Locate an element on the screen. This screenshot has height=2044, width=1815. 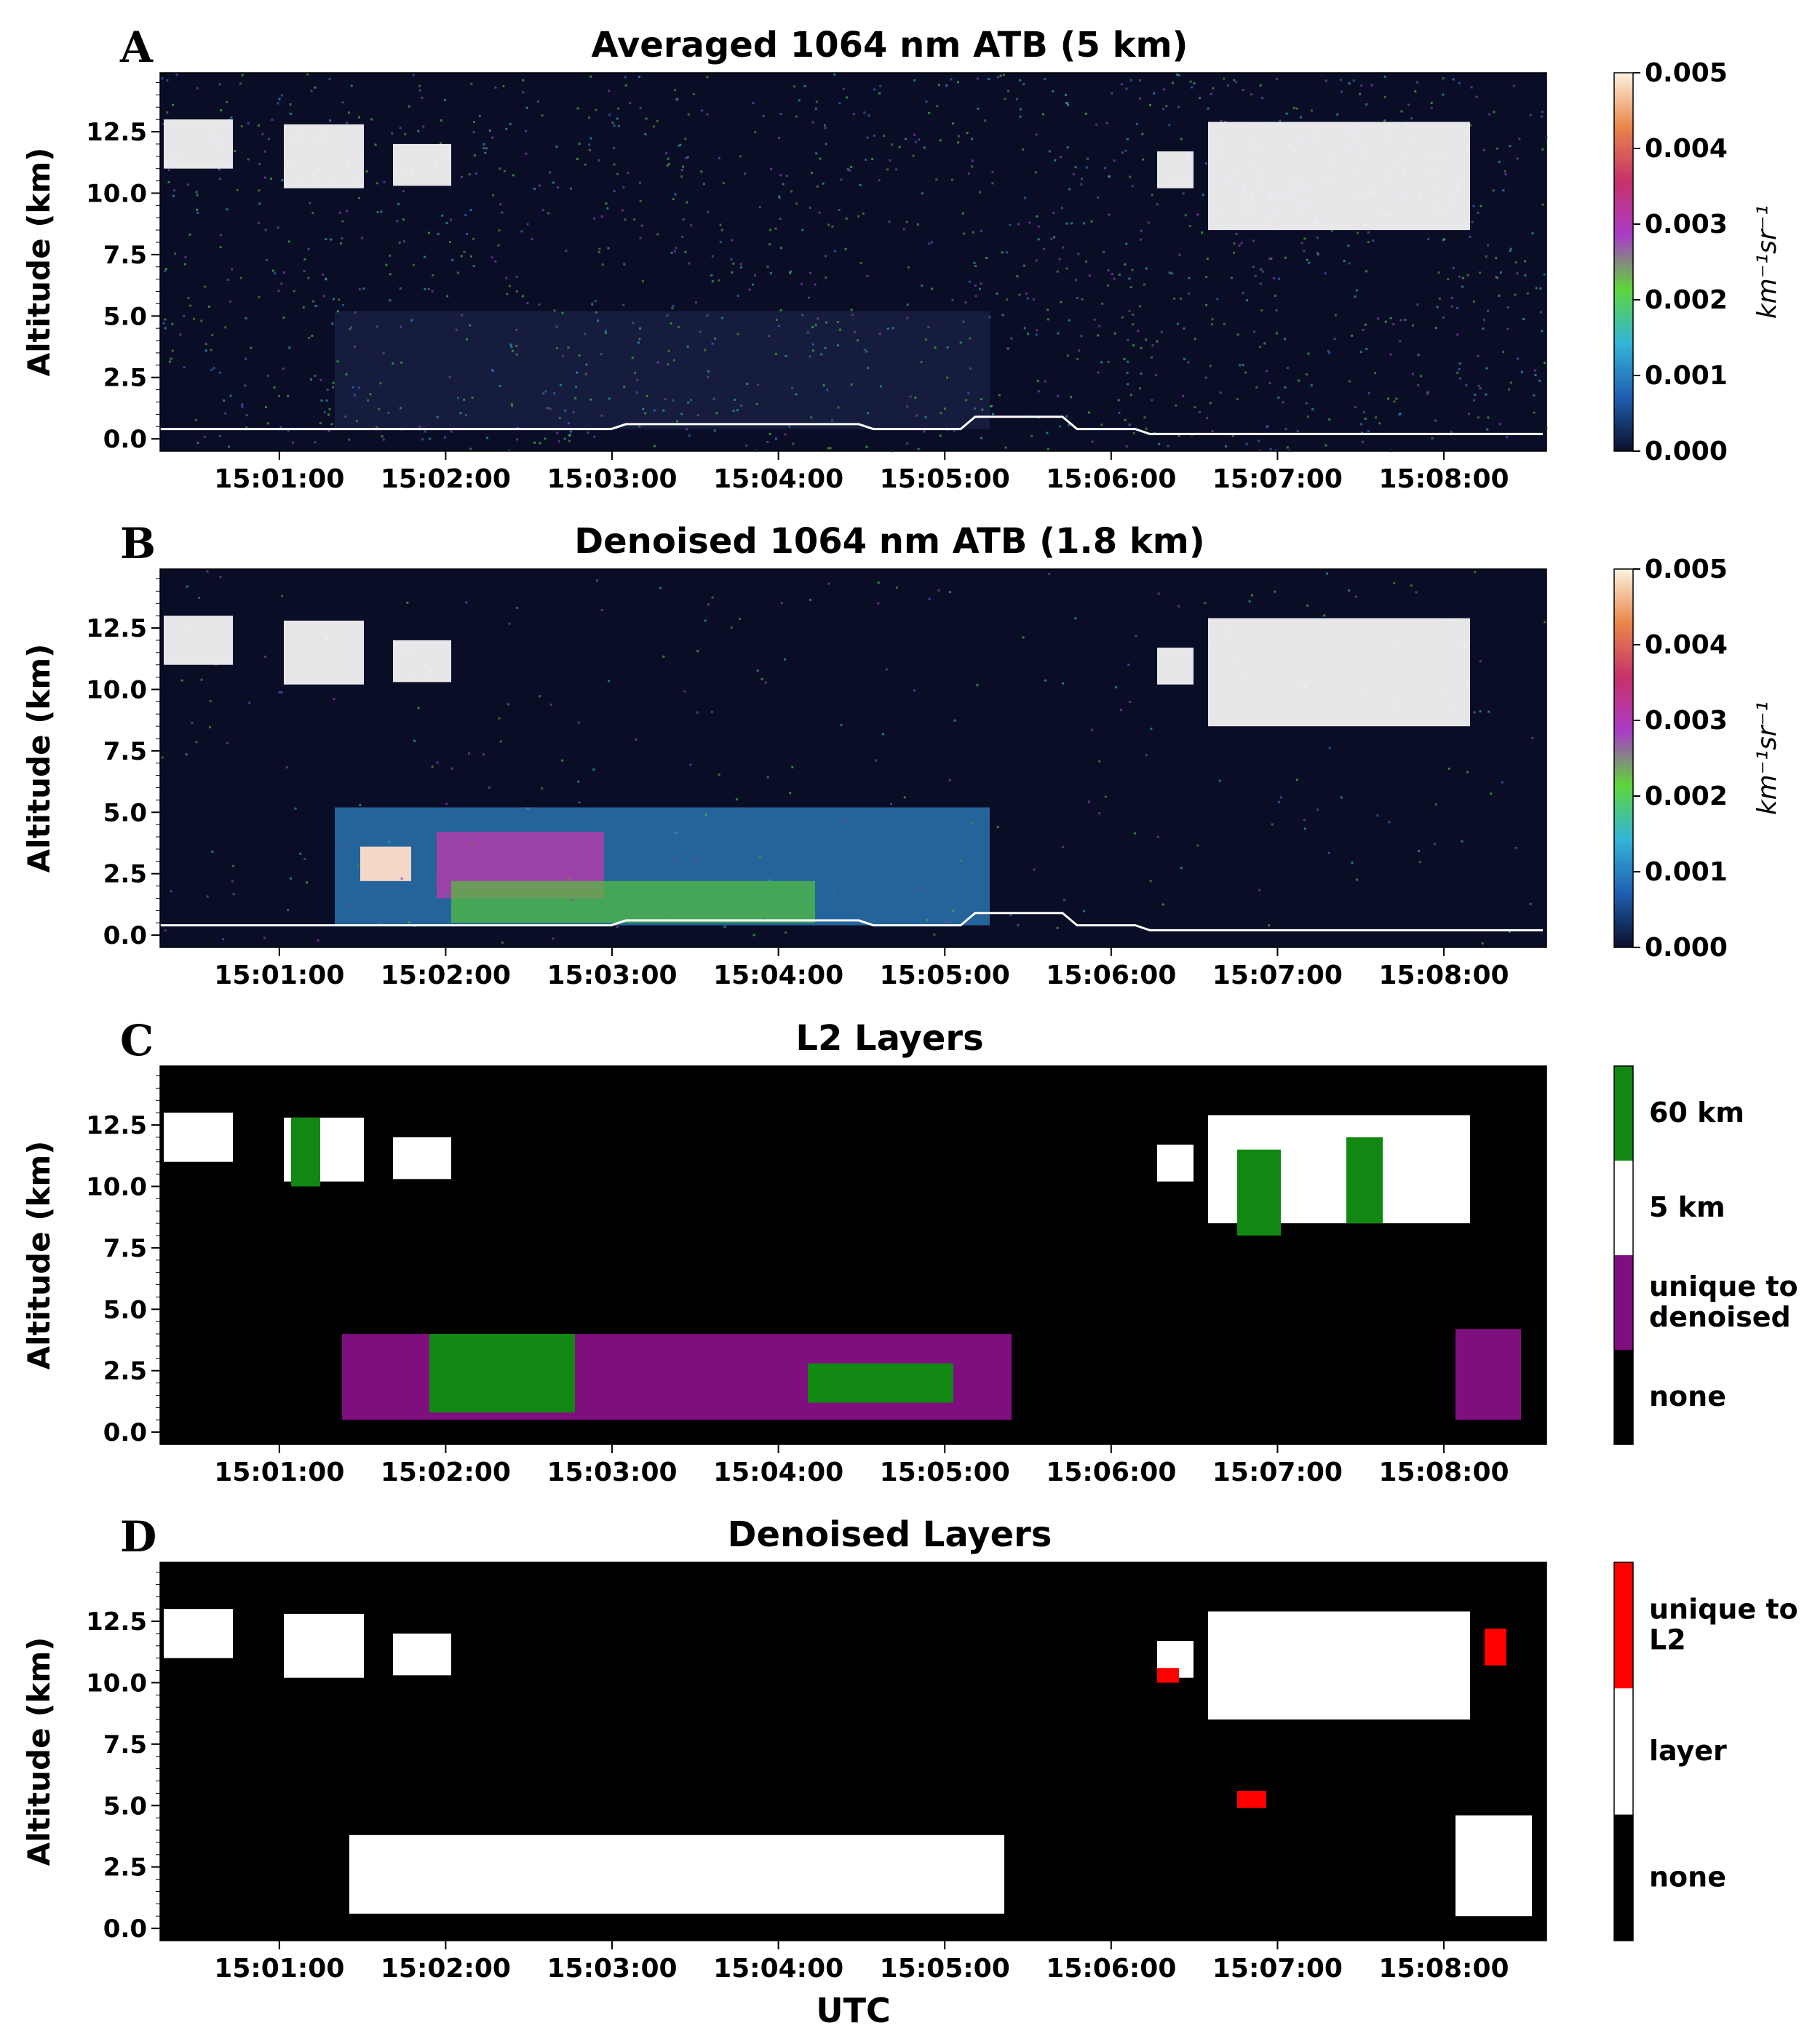
panel-title: Denoised Layers is located at coordinates (890, 1534).